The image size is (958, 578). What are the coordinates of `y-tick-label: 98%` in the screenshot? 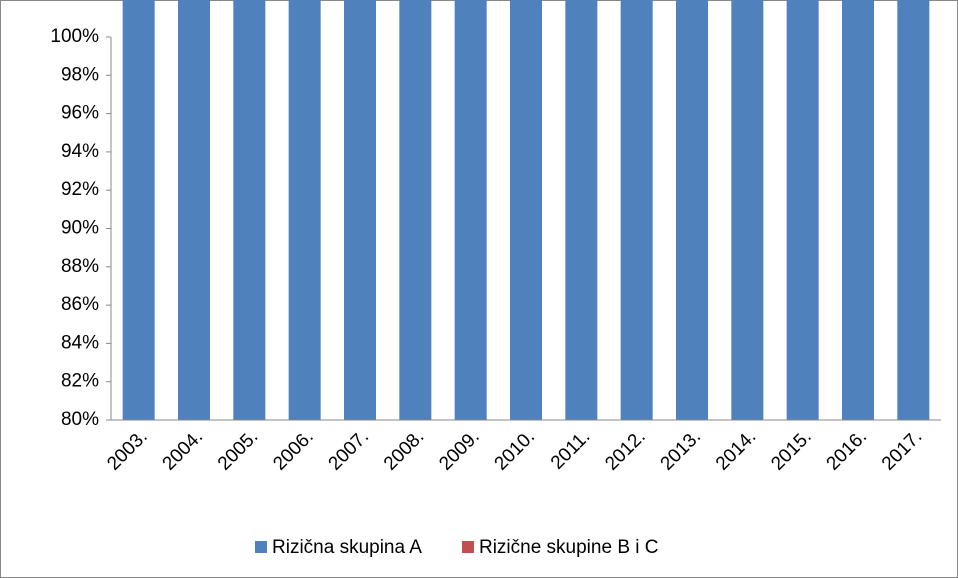 It's located at (80, 74).